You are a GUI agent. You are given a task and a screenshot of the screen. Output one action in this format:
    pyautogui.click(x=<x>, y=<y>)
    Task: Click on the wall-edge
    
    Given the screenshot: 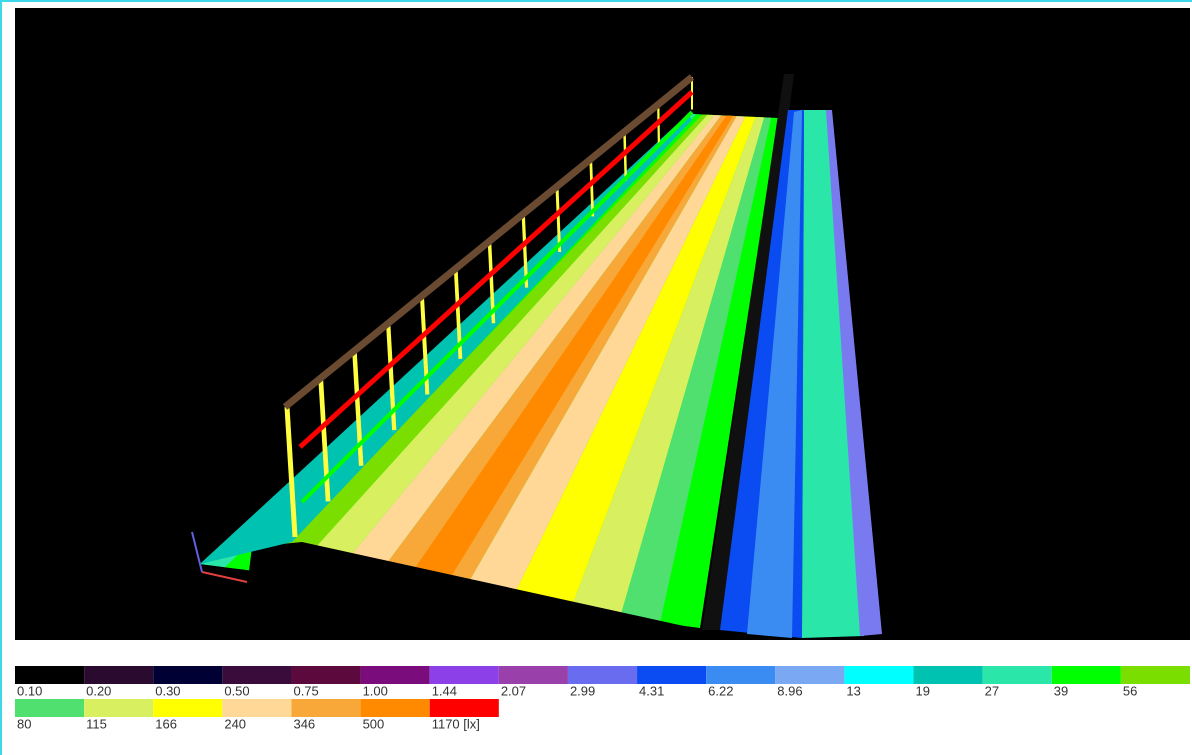 What is the action you would take?
    pyautogui.click(x=854, y=373)
    